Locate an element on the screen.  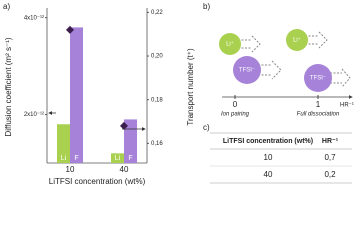
table-header: LiTFSI concentration (wt%) is located at coordinates (268, 141).